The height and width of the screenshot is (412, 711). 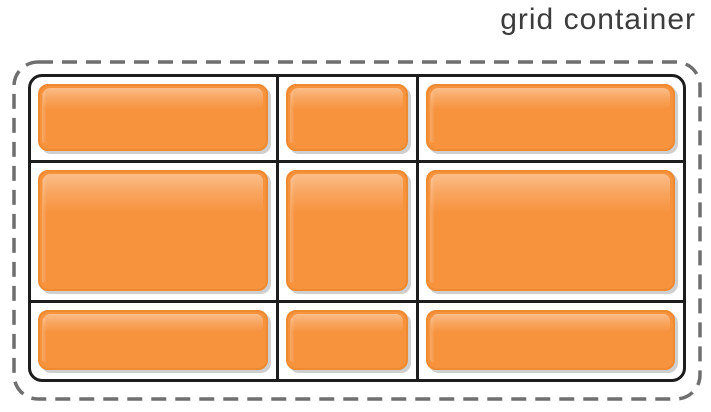 I want to click on grid-container-label: grid container, so click(x=598, y=19).